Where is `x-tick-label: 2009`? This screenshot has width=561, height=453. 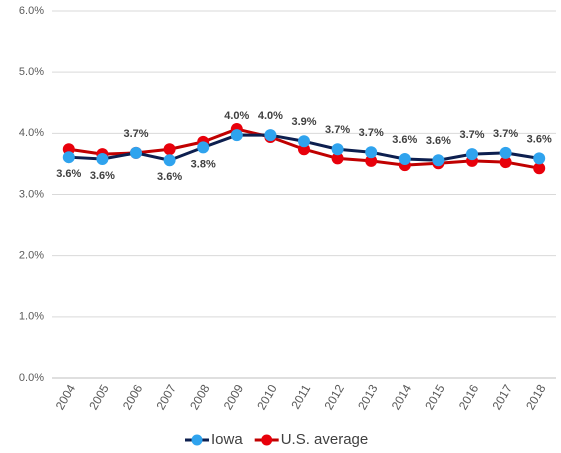
x-tick-label: 2009 is located at coordinates (234, 397).